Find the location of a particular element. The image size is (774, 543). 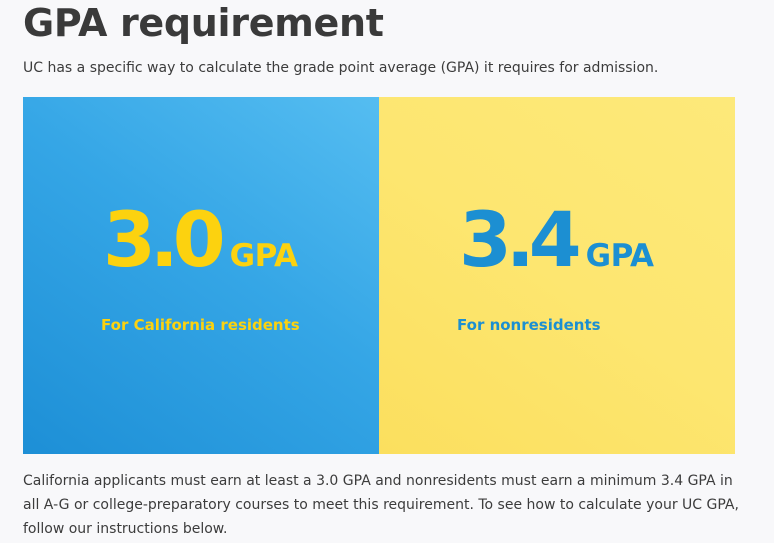

nonresidents-gpa-value: 3.4 GPA is located at coordinates (556, 240).